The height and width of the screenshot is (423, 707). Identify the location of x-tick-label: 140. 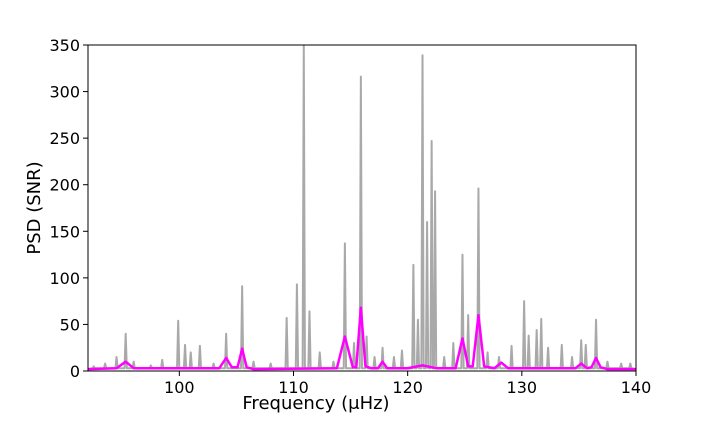
(636, 387).